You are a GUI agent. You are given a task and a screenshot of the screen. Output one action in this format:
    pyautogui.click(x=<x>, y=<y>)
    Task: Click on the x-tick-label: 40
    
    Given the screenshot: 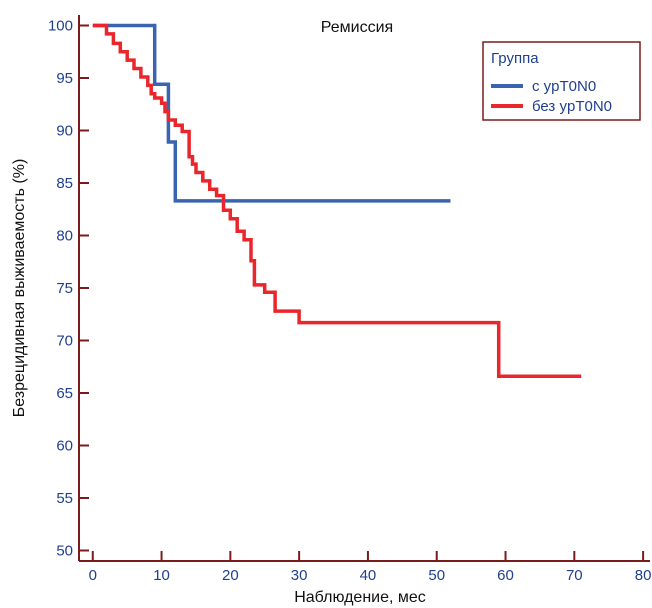 What is the action you would take?
    pyautogui.click(x=368, y=575)
    